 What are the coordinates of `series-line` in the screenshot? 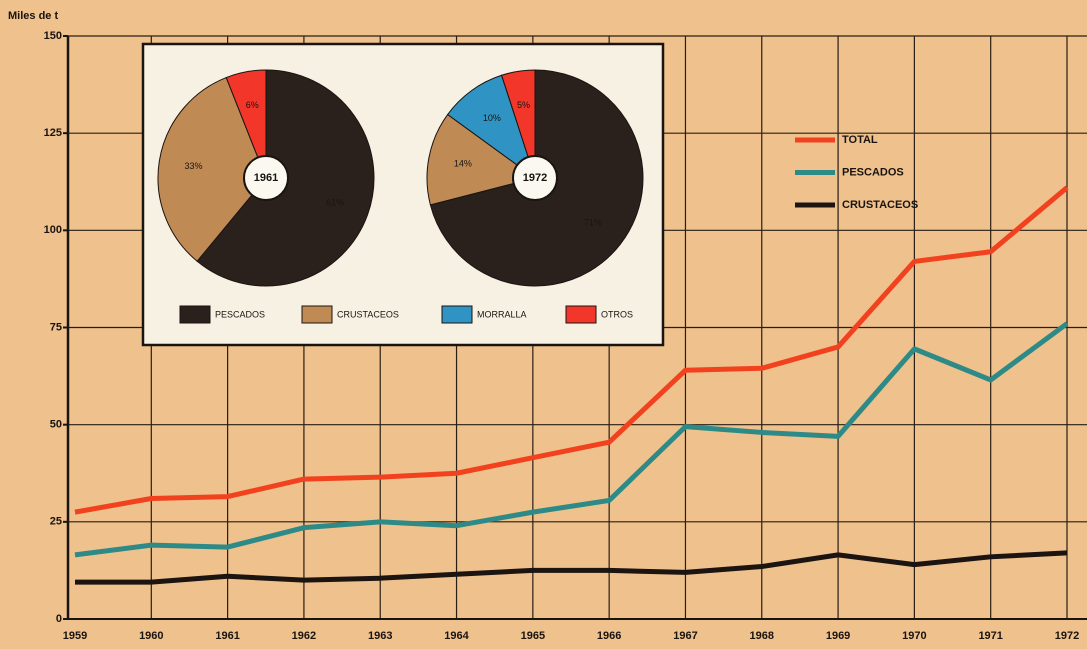 It's located at (571, 567).